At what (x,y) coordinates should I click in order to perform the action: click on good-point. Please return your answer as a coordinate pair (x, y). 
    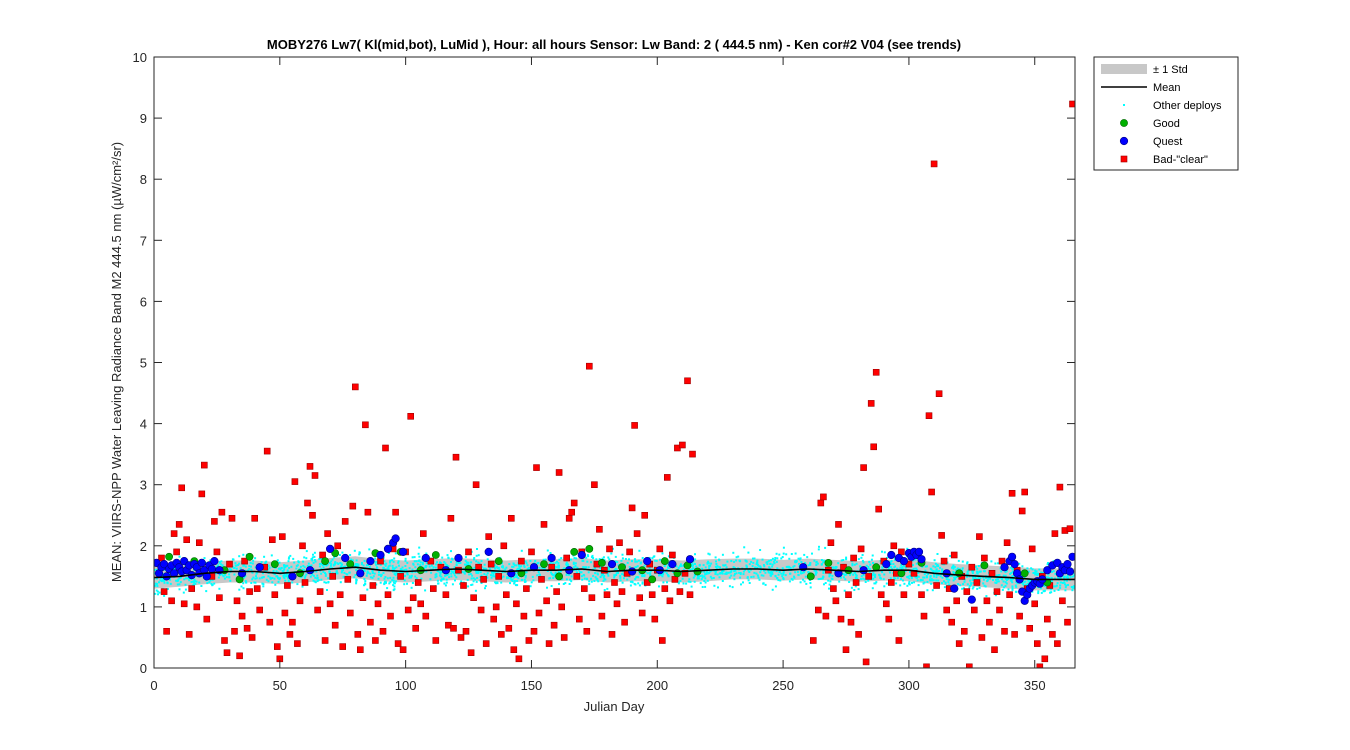
    Looking at the image, I should click on (652, 579).